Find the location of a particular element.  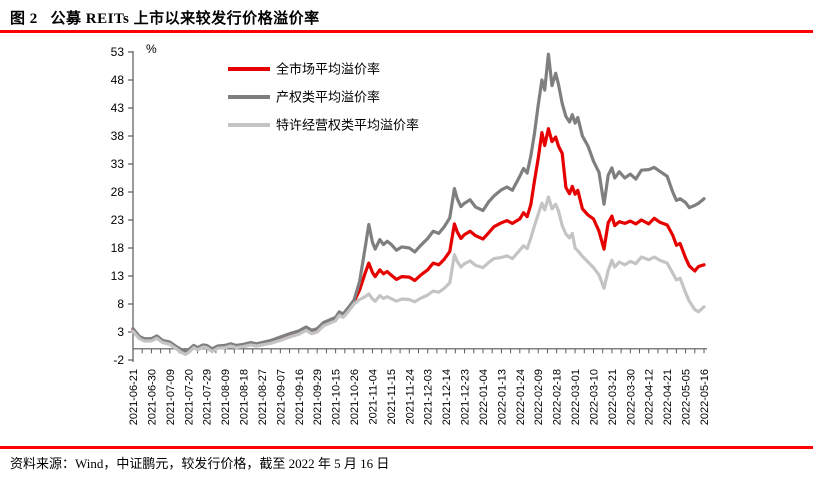

x-axis-date-label: 2021-09-16 is located at coordinates (300, 397).